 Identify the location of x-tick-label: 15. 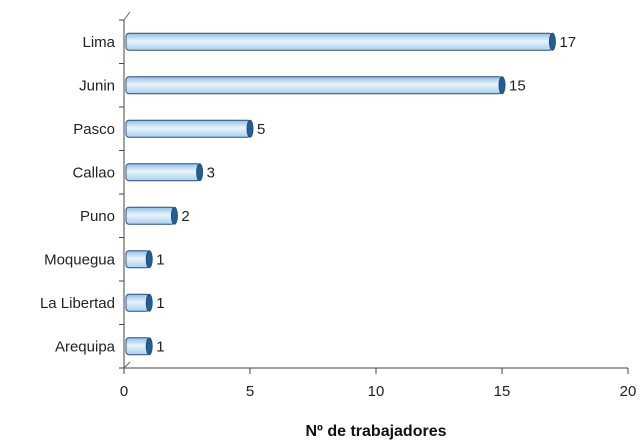
(502, 391).